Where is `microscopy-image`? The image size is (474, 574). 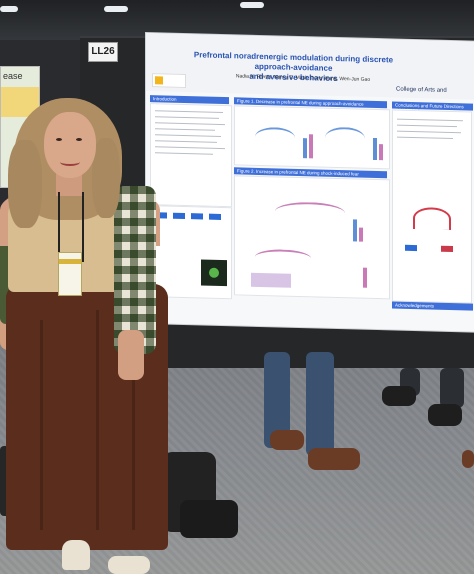 microscopy-image is located at coordinates (214, 273).